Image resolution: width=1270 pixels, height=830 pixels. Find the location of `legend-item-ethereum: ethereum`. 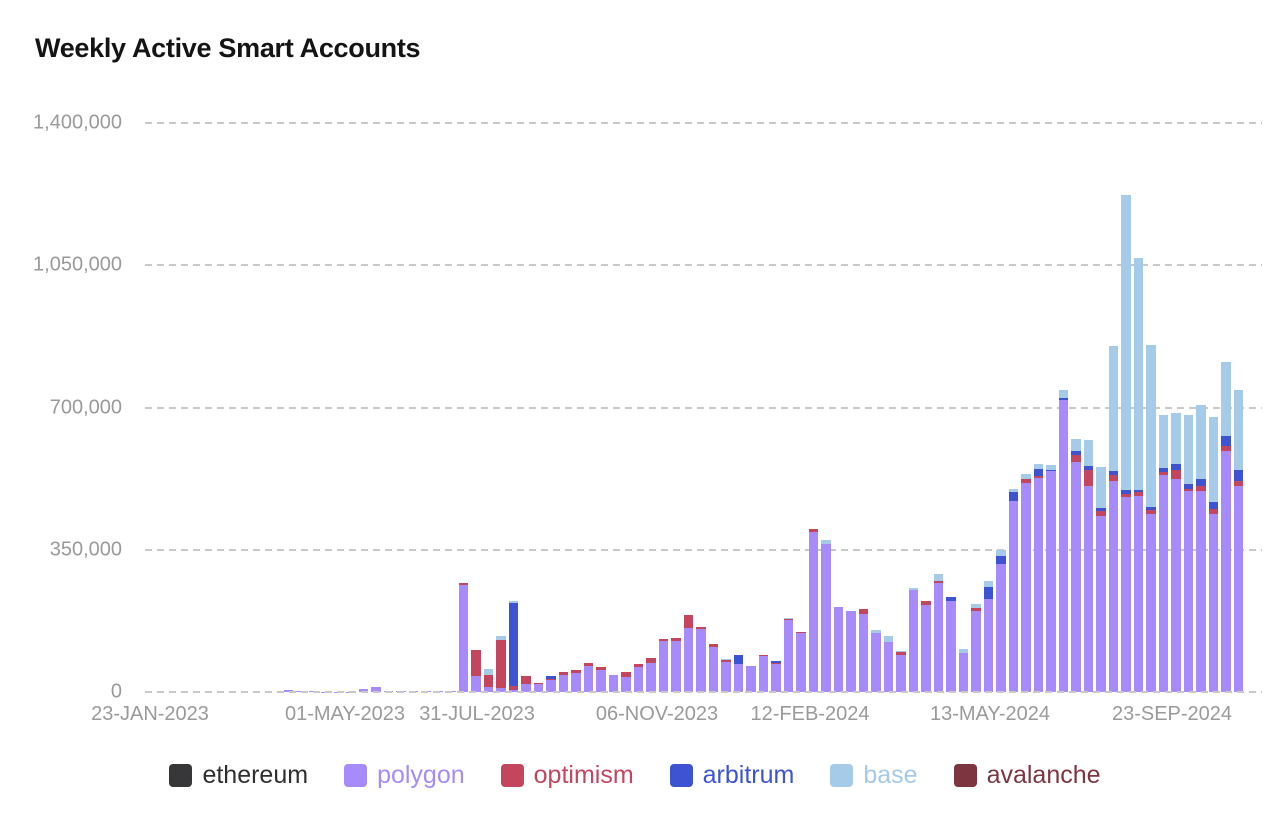

legend-item-ethereum: ethereum is located at coordinates (238, 775).